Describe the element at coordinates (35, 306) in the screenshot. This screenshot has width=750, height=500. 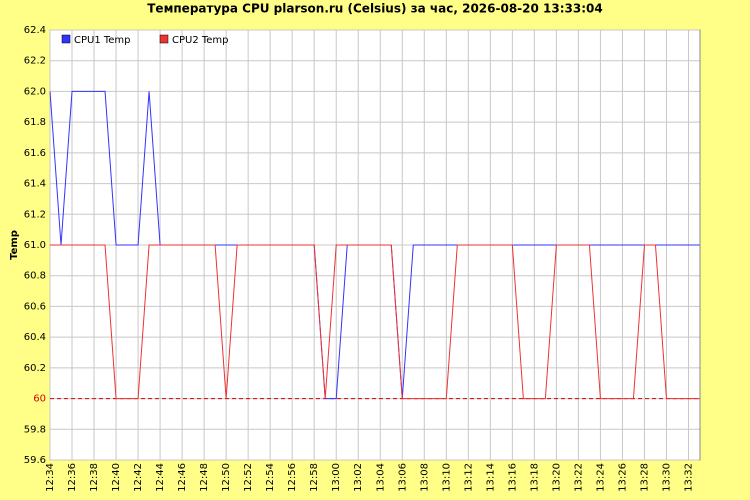
I see `y-tick-label: 60.6` at that location.